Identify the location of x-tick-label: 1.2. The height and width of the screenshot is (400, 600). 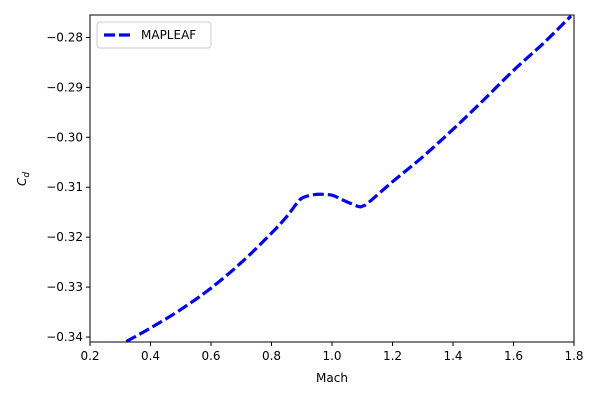
(392, 356).